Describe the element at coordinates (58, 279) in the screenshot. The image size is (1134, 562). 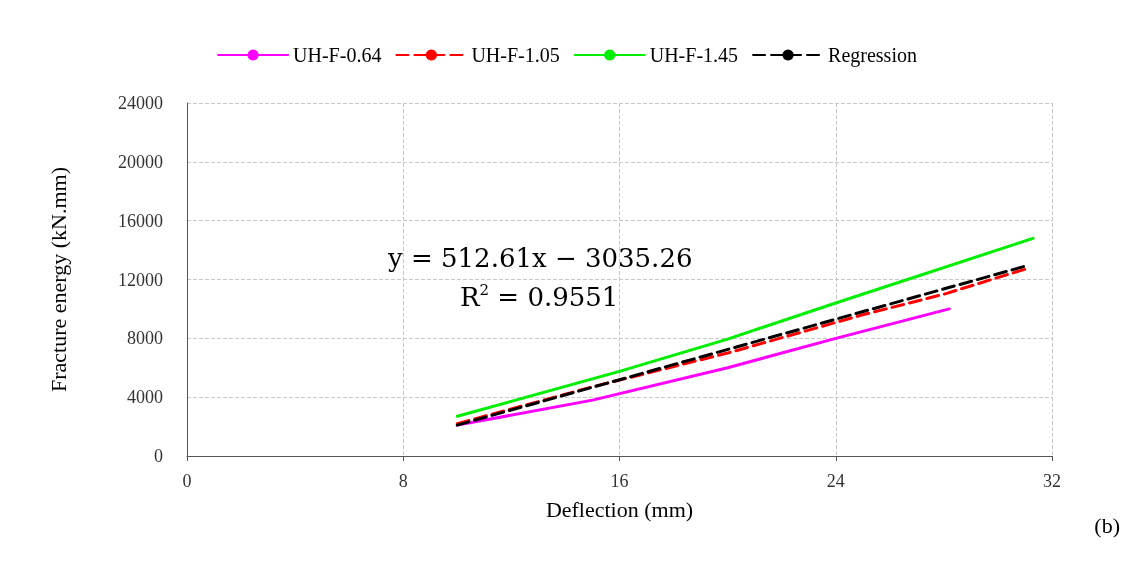
I see `y-axis-title: Fracture energy (kN.mm)` at that location.